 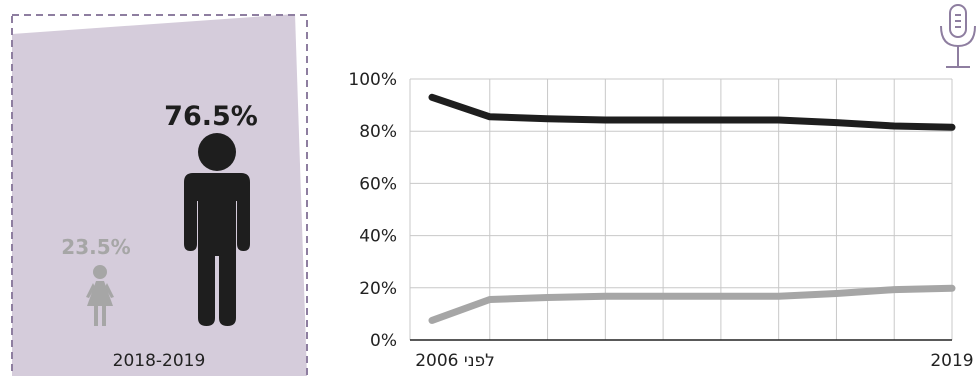 I want to click on man-icon, so click(x=217, y=229).